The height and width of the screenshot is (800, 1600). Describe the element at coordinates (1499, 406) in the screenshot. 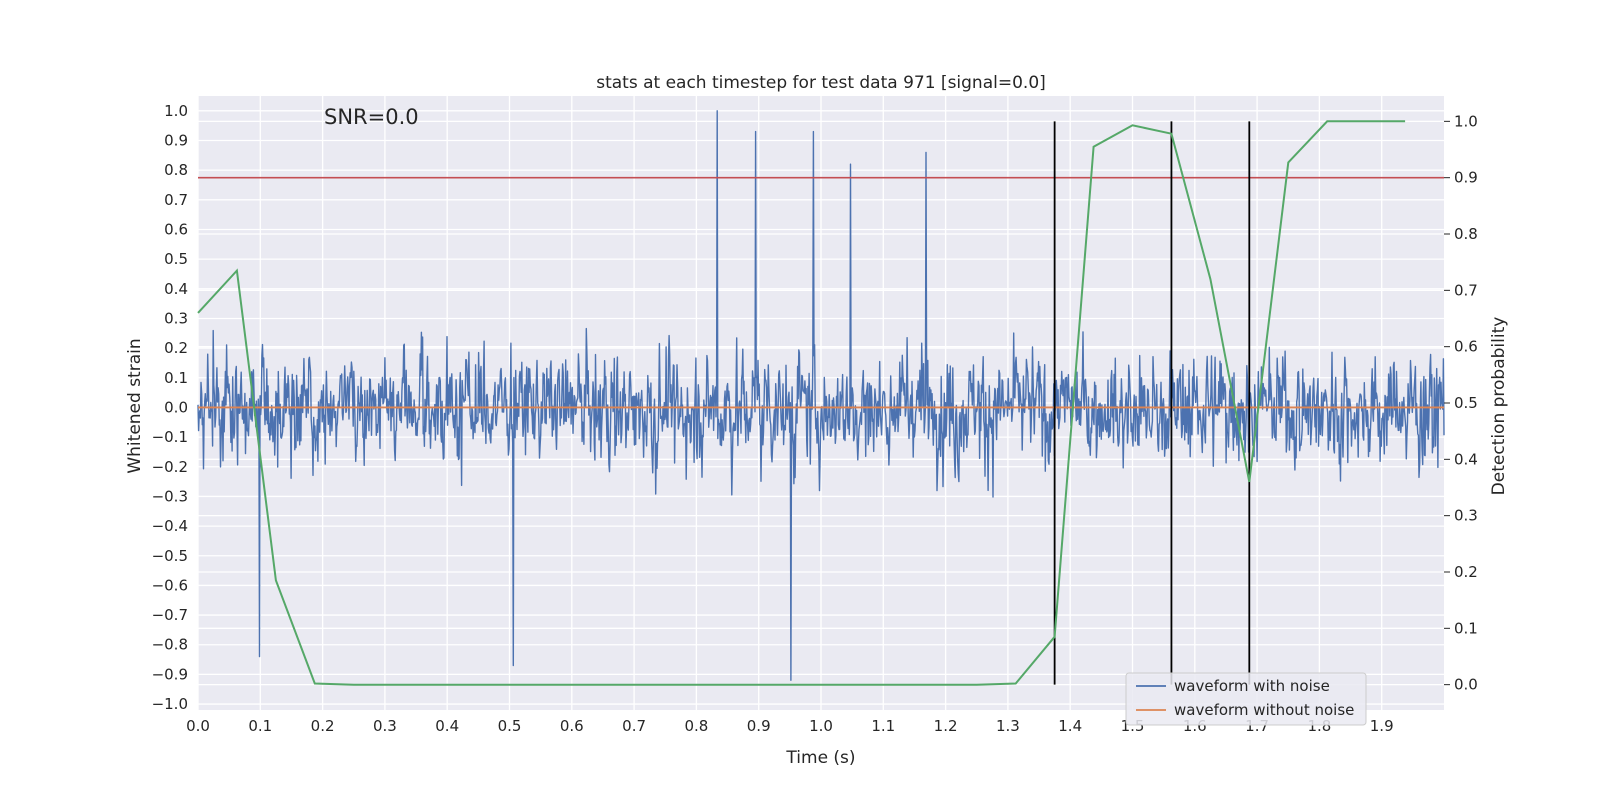

I see `y2-axis-label: Detection probability` at that location.